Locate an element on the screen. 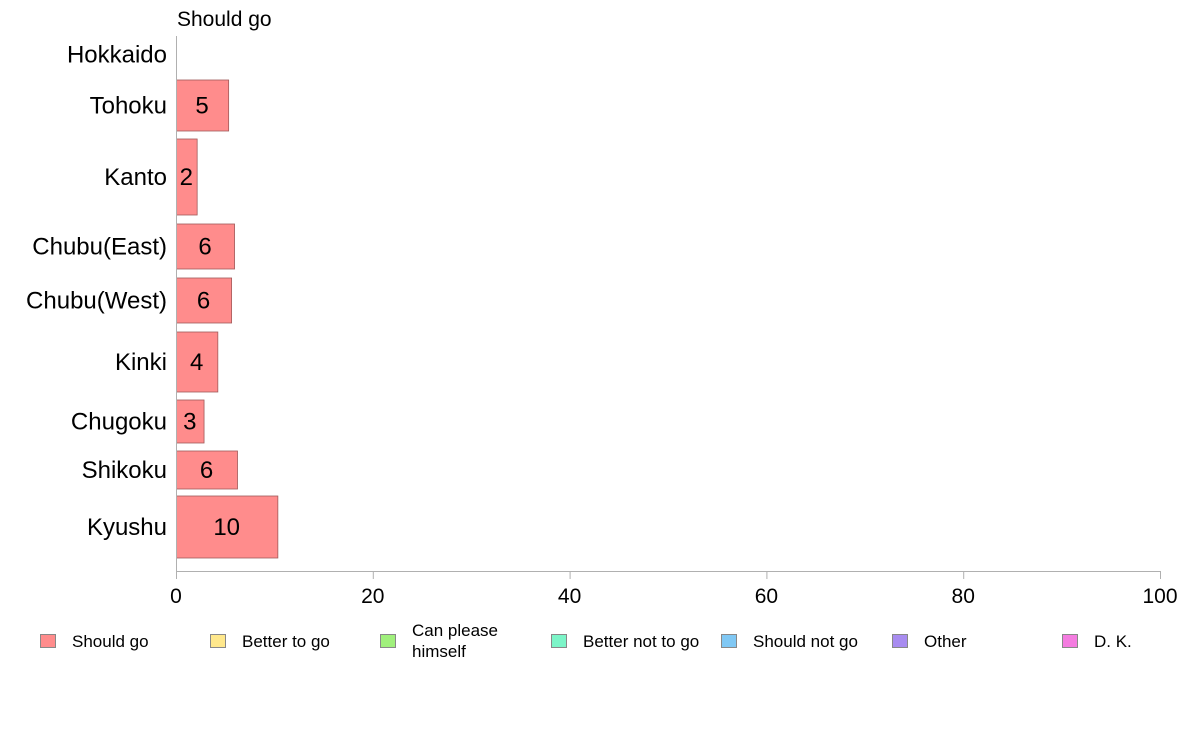 The height and width of the screenshot is (736, 1188). legend-item: D. K. is located at coordinates (1125, 641).